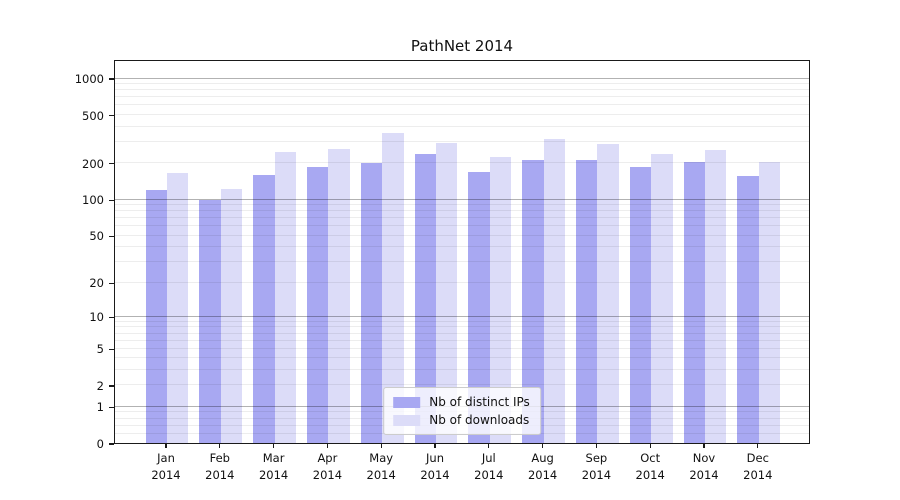 This screenshot has width=900, height=500. I want to click on legend-item: Nb of downloads, so click(461, 420).